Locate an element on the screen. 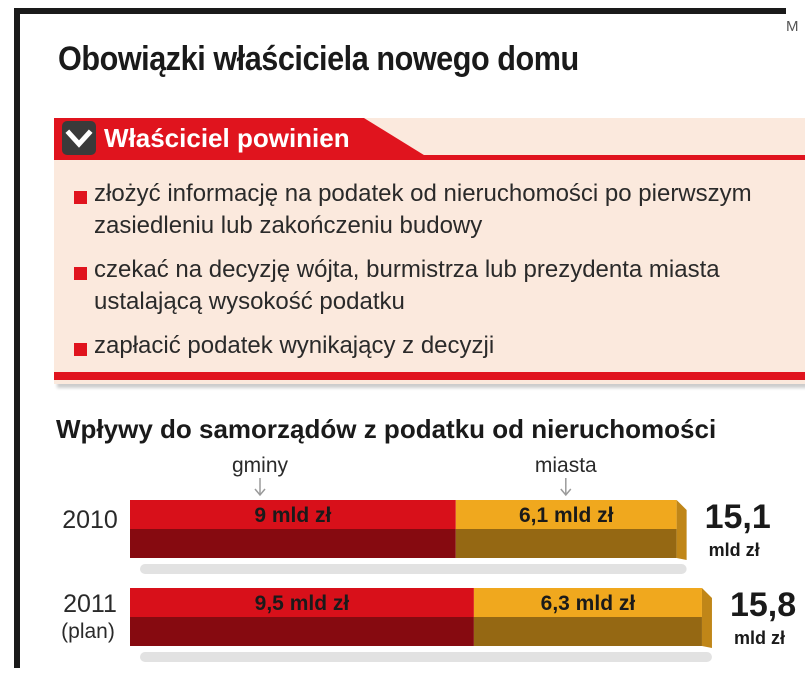  corner-mark: M is located at coordinates (792, 26).